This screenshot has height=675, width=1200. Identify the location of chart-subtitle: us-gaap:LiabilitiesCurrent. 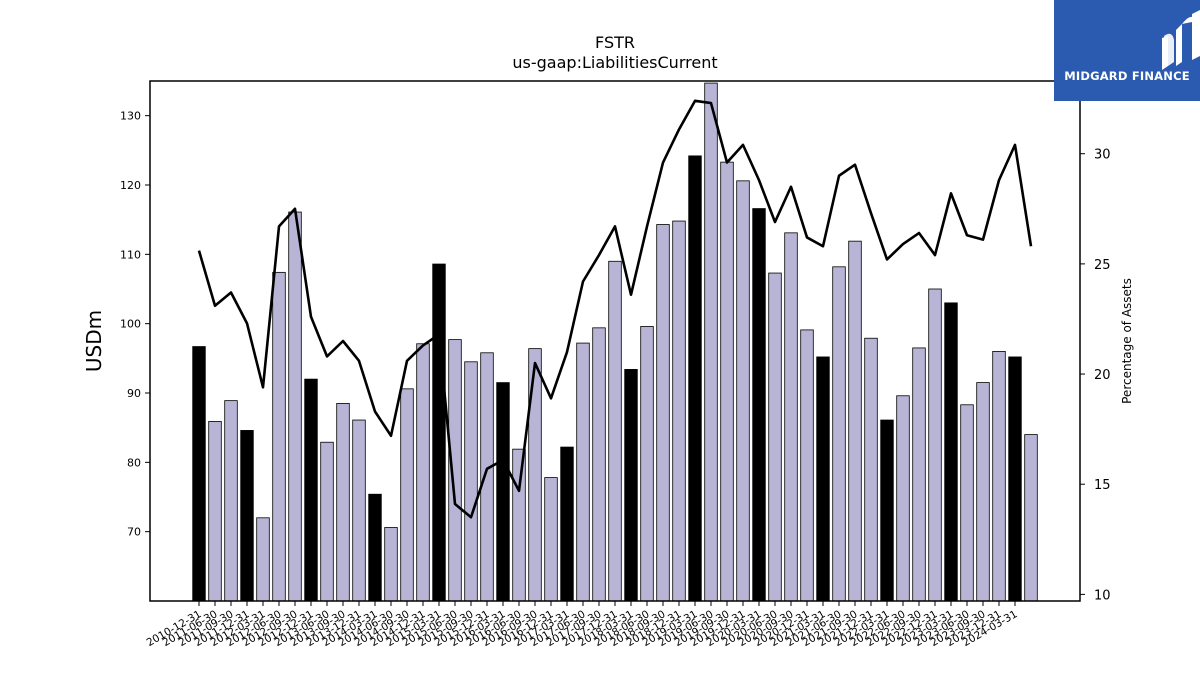
(614, 62).